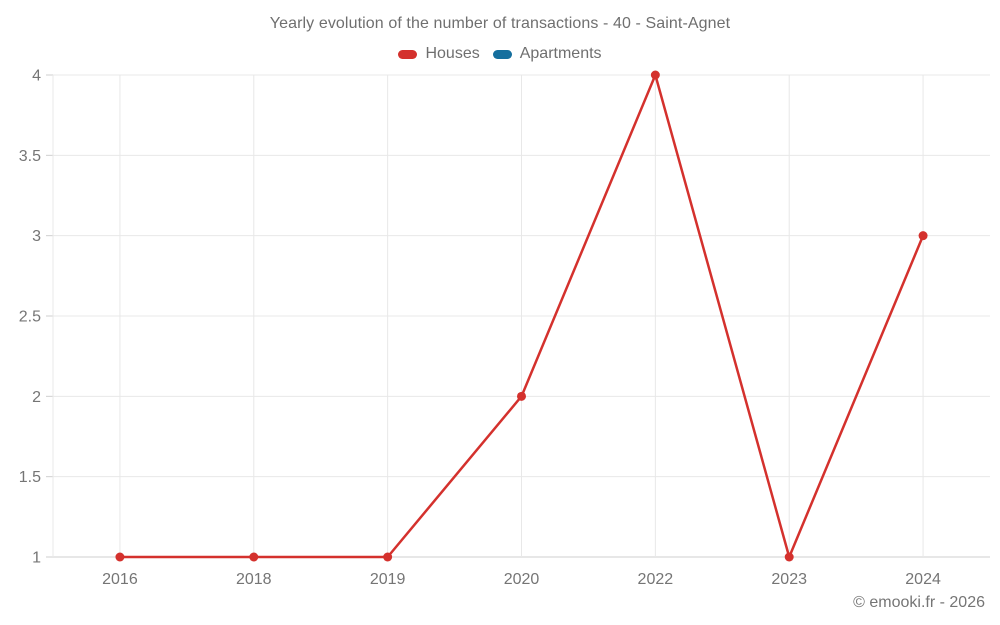  Describe the element at coordinates (656, 579) in the screenshot. I see `x-tick-label: 2022` at that location.